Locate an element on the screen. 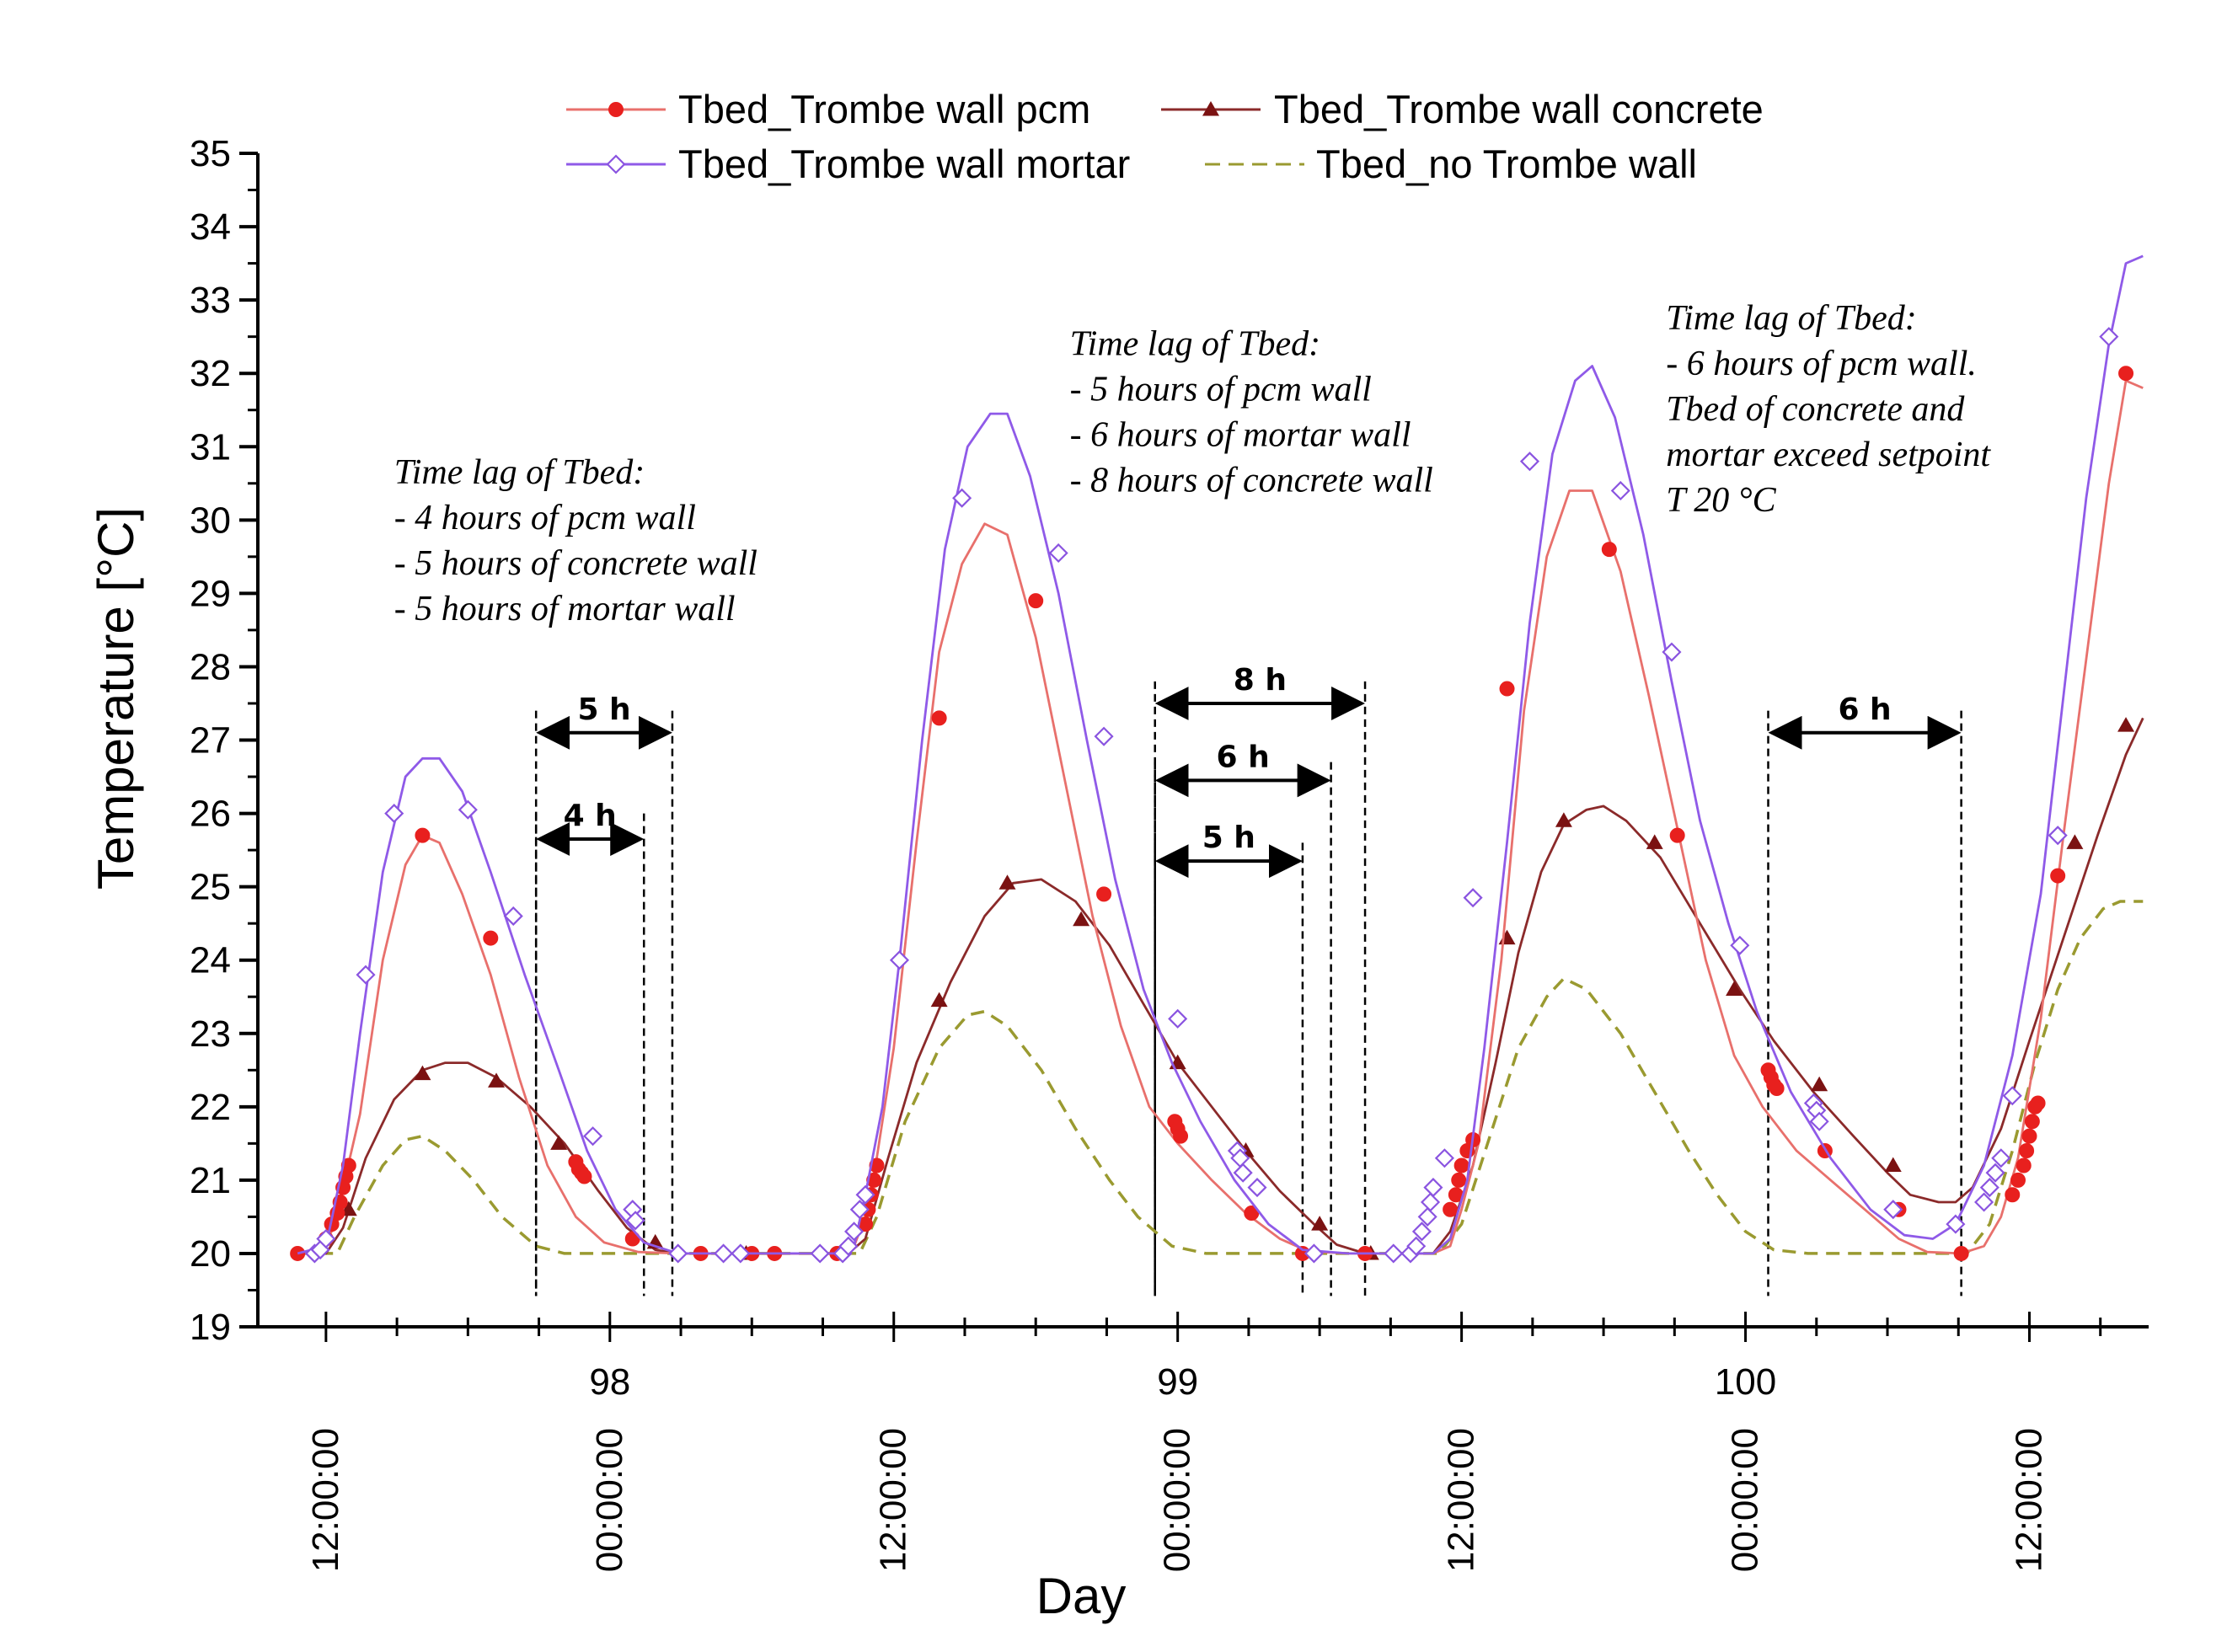 The image size is (2227, 1652). x-time-tick-label: 12:00:00 is located at coordinates (2028, 1500).